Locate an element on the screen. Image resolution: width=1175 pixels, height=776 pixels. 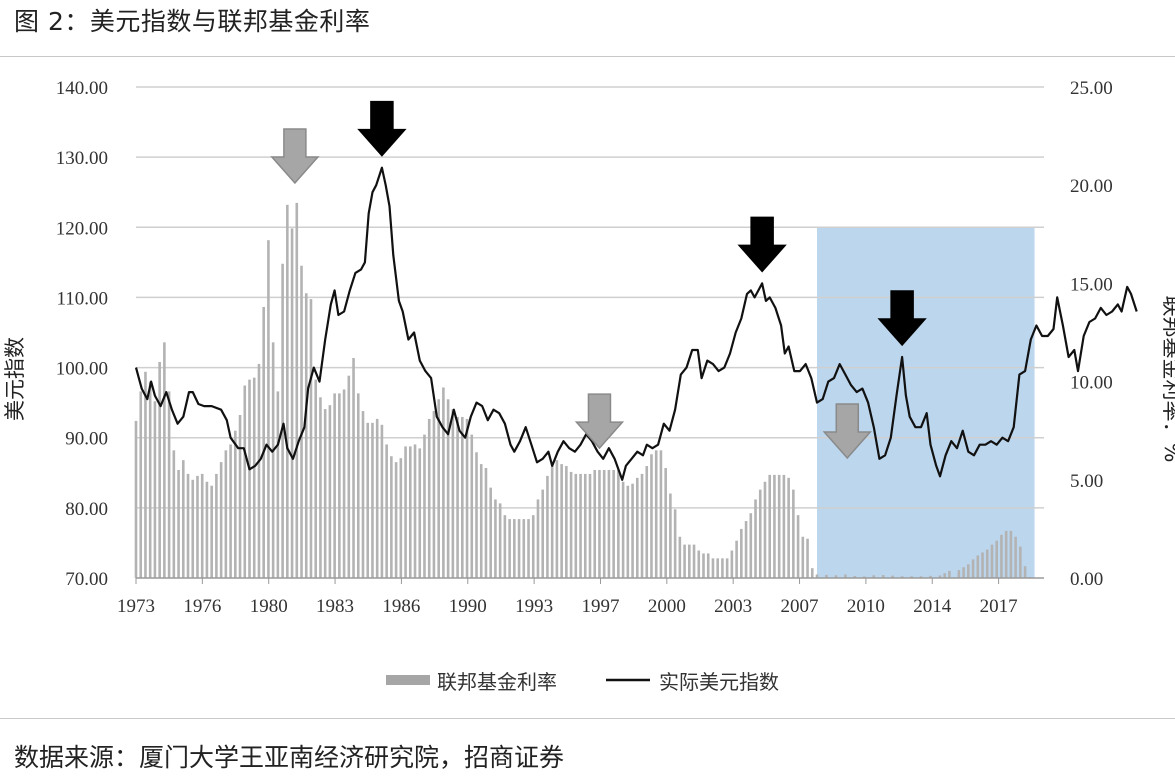
right-tick-label: 15.00 is located at coordinates (1091, 284).